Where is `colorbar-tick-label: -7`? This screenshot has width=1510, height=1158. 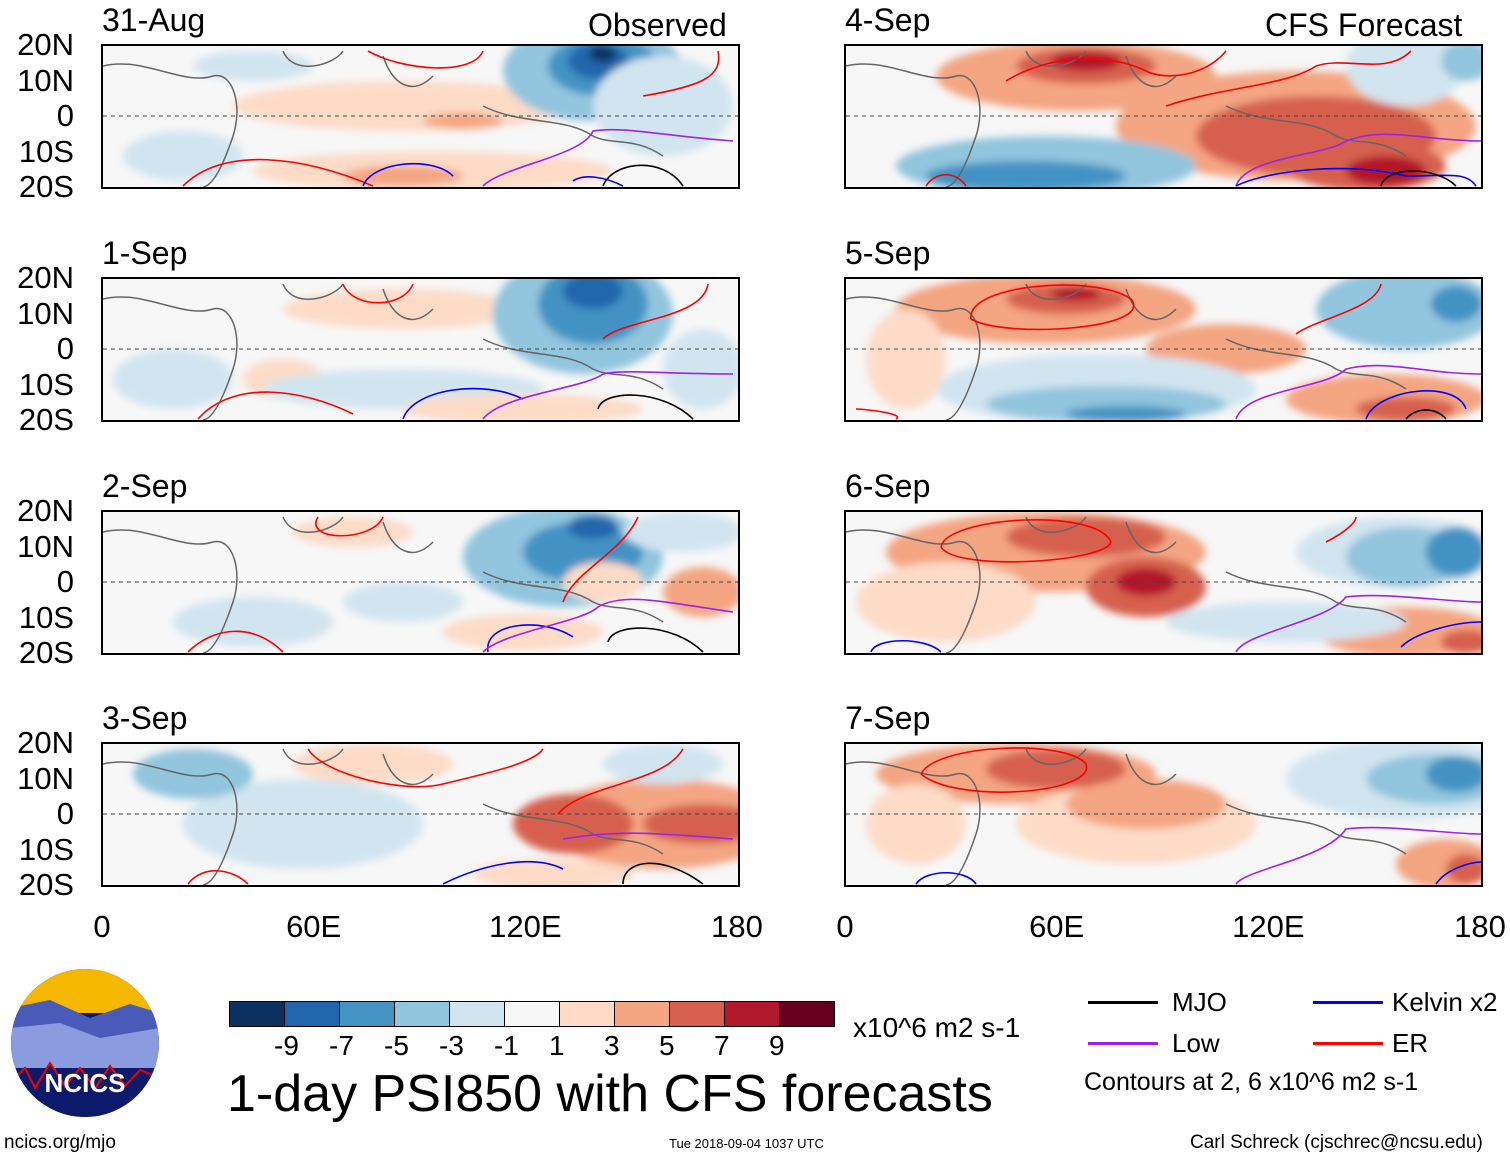
colorbar-tick-label: -7 is located at coordinates (341, 1045).